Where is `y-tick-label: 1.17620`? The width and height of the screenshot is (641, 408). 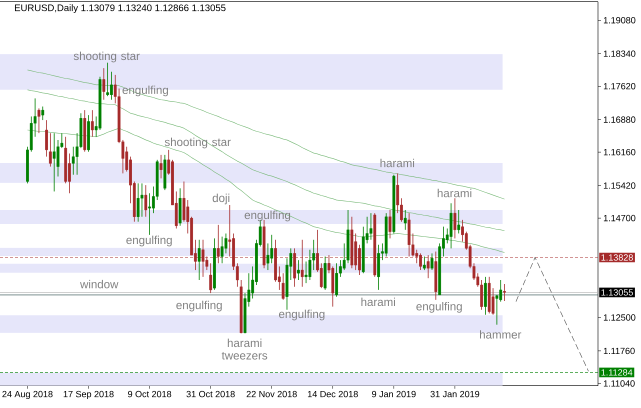
y-tick-label: 1.17620 is located at coordinates (620, 86).